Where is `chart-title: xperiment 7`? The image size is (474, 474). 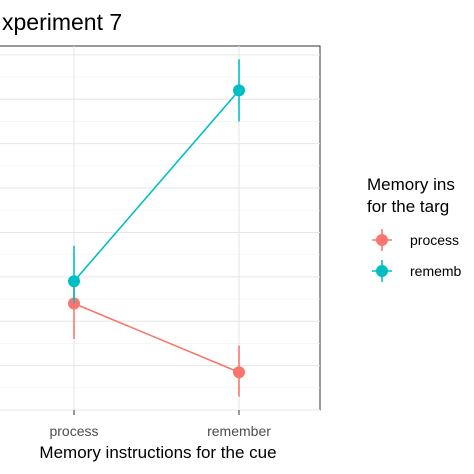 chart-title: xperiment 7 is located at coordinates (62, 22).